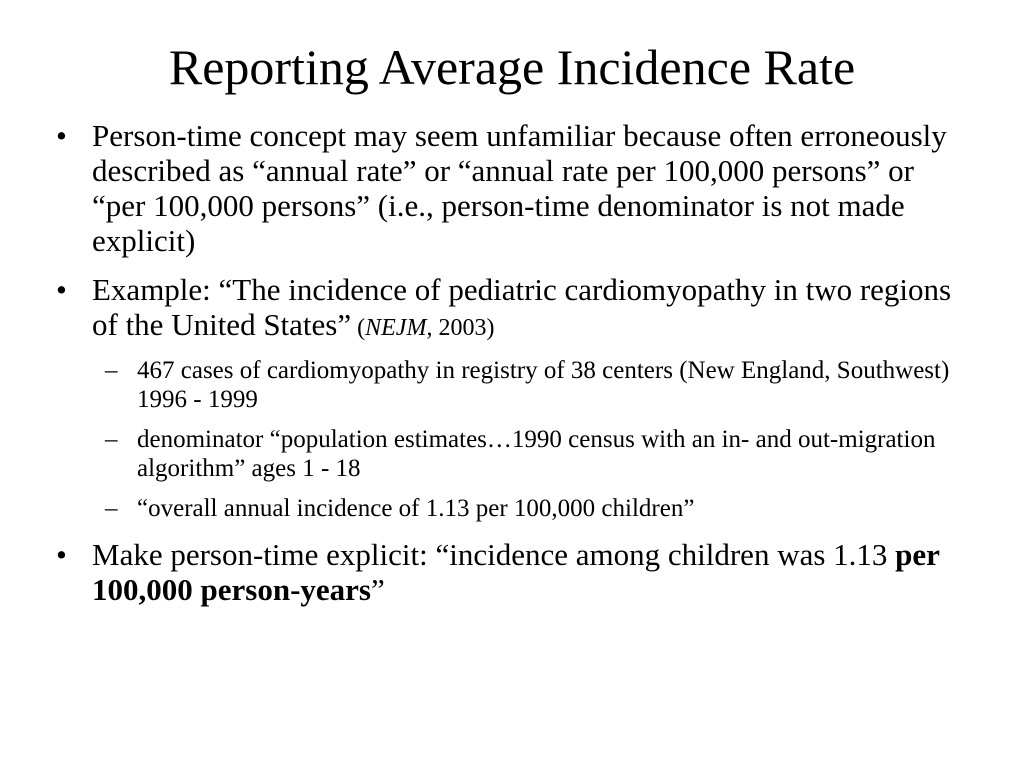 The height and width of the screenshot is (768, 1024). Describe the element at coordinates (460, 328) in the screenshot. I see `citation-rest: , 2003)` at that location.